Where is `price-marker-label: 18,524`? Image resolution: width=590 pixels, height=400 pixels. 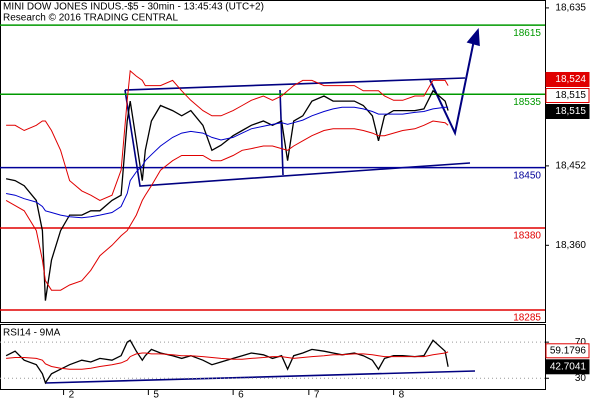 price-marker-label: 18,524 is located at coordinates (570, 79).